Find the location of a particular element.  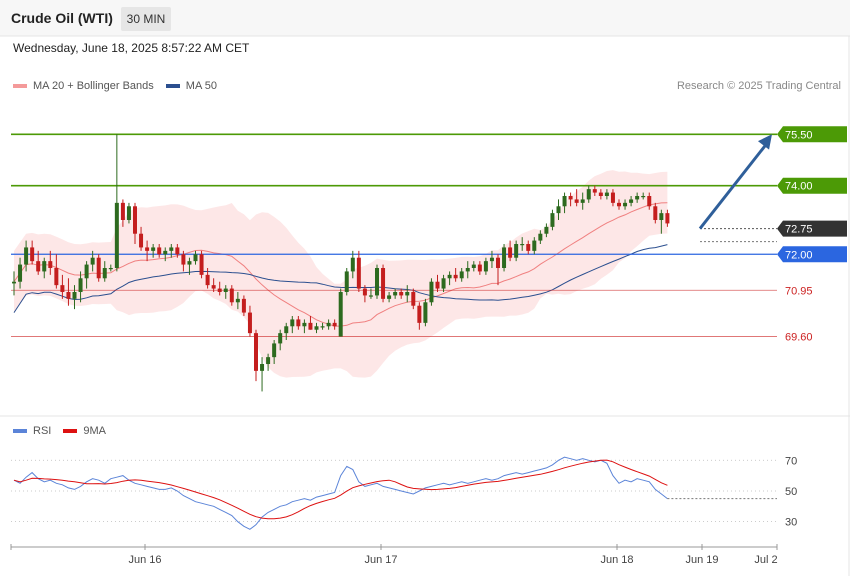

x-axis-label: Jun 19 is located at coordinates (701, 560).